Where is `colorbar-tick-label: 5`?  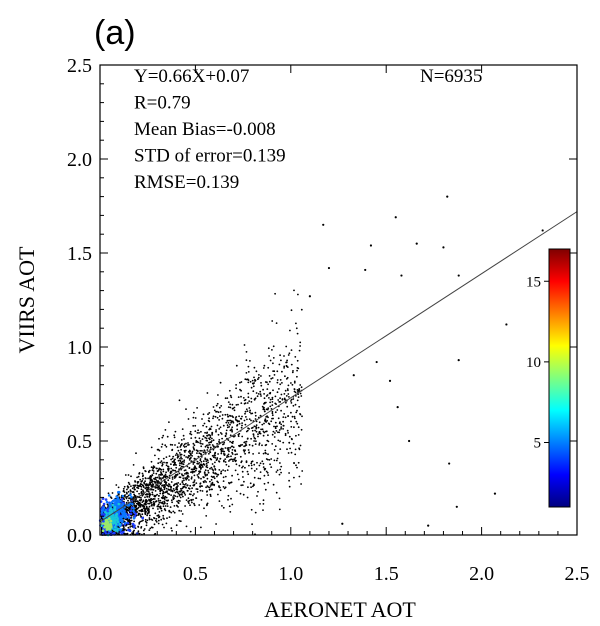 colorbar-tick-label: 5 is located at coordinates (538, 444).